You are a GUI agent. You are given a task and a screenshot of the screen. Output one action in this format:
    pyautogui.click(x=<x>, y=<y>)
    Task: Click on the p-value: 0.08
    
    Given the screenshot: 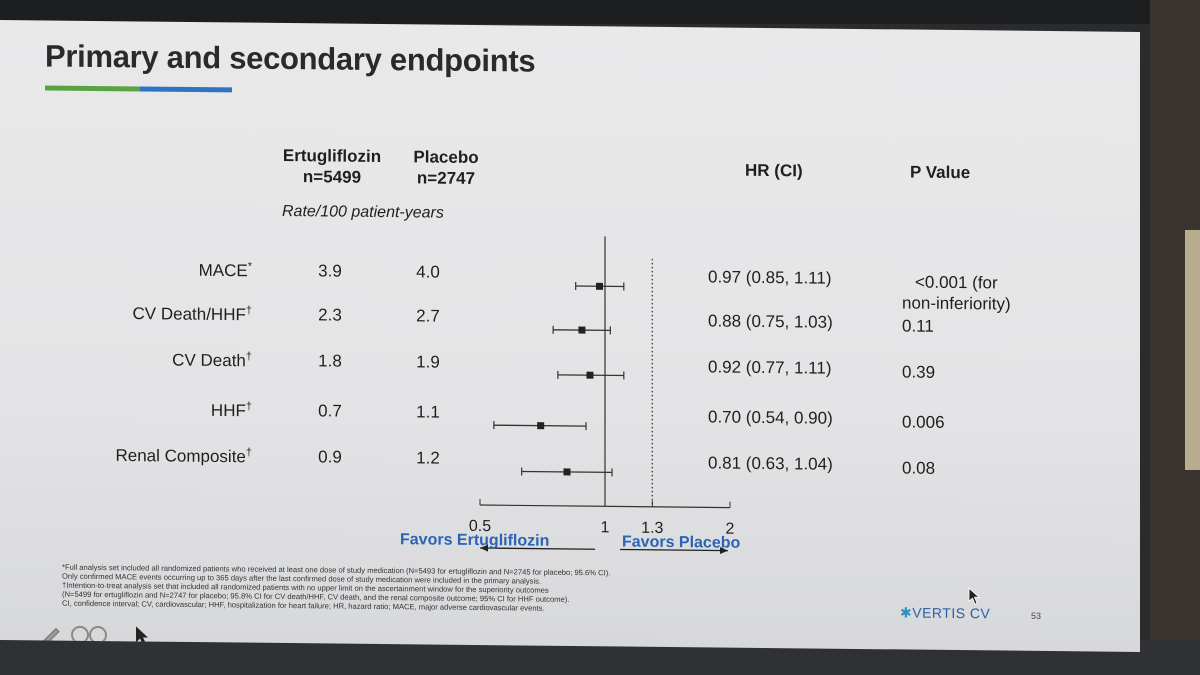 What is the action you would take?
    pyautogui.click(x=918, y=467)
    